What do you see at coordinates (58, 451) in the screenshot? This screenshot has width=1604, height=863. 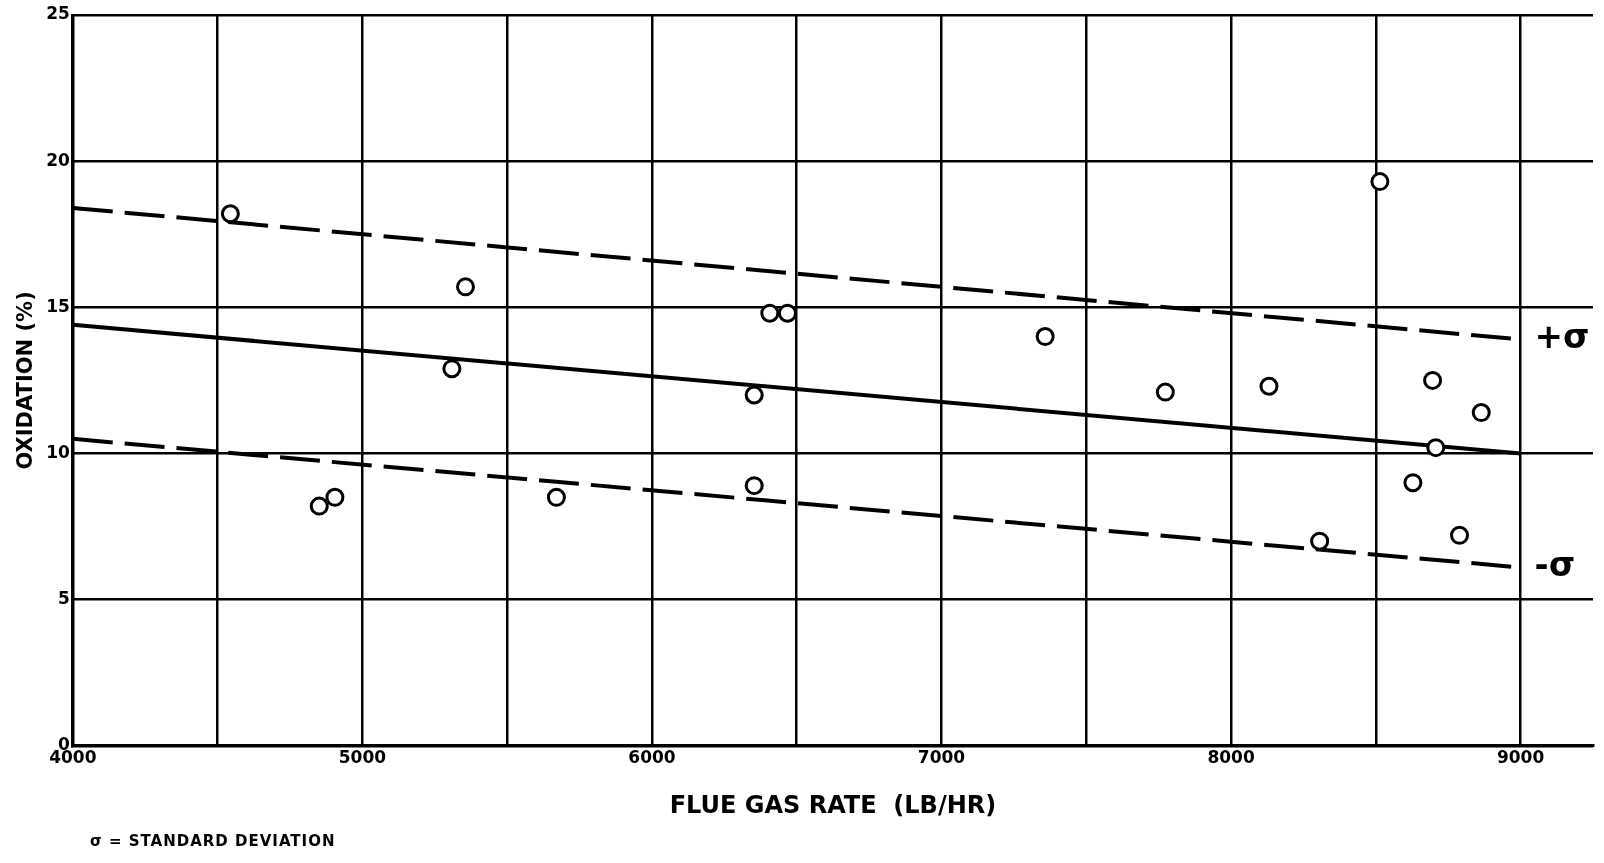 I see `y-tick-label: 10` at bounding box center [58, 451].